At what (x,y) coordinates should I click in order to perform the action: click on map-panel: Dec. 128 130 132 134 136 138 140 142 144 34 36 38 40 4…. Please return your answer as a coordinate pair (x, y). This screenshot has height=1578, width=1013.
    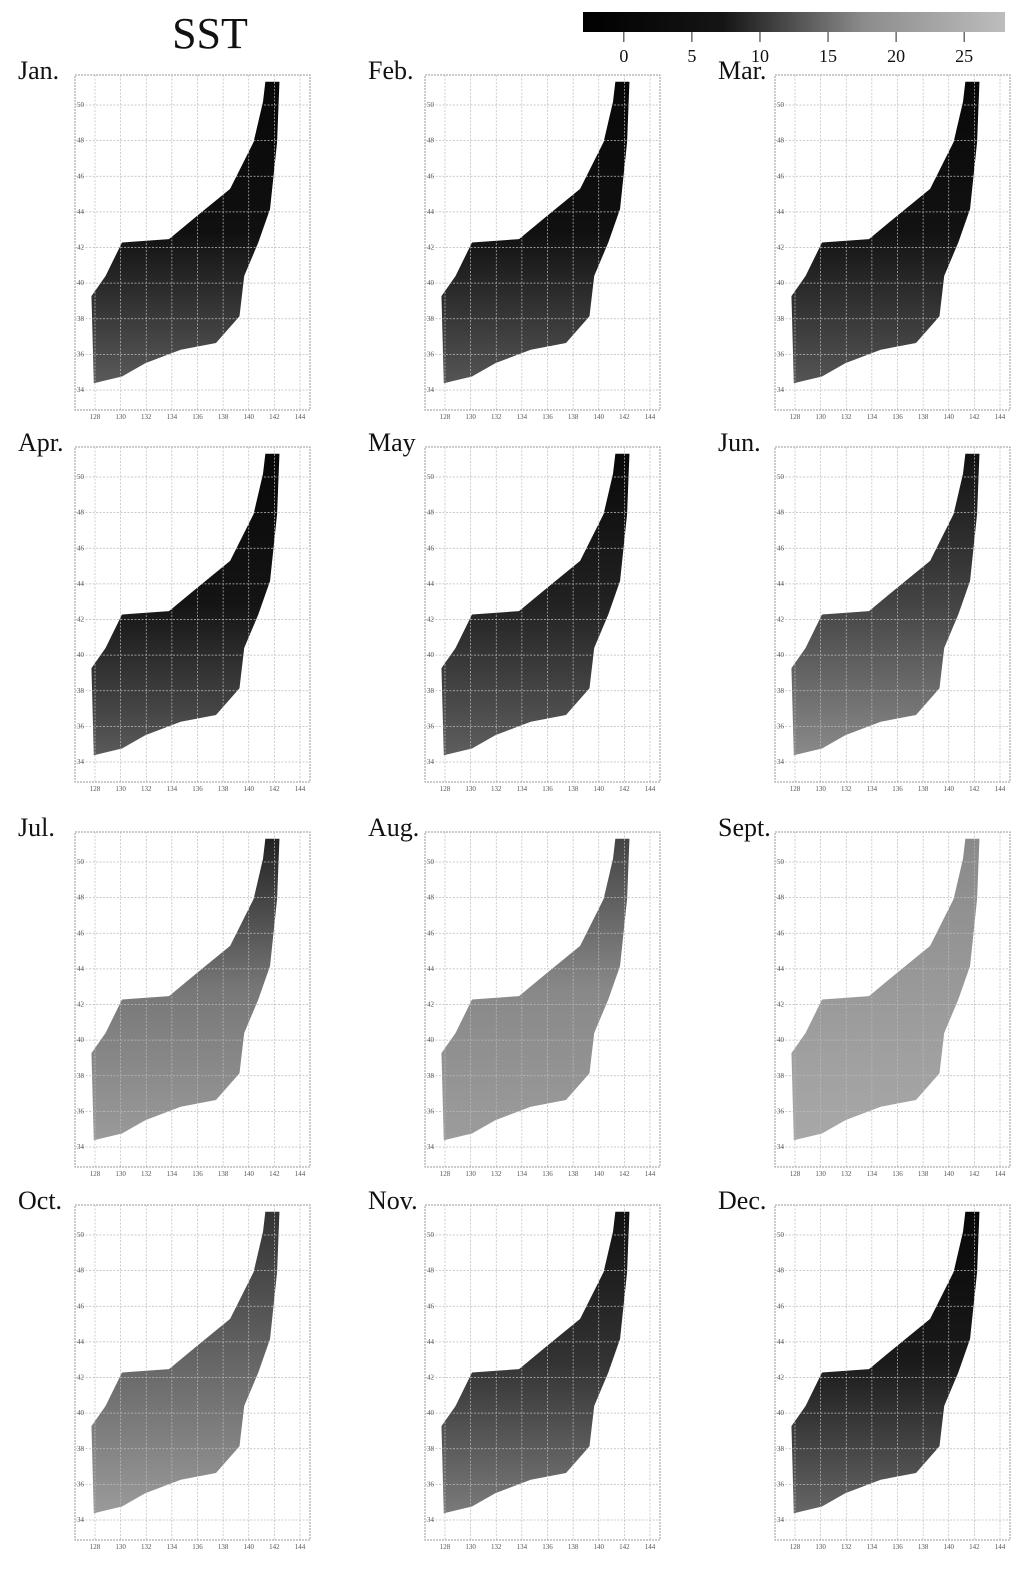
    Looking at the image, I should click on (864, 1368).